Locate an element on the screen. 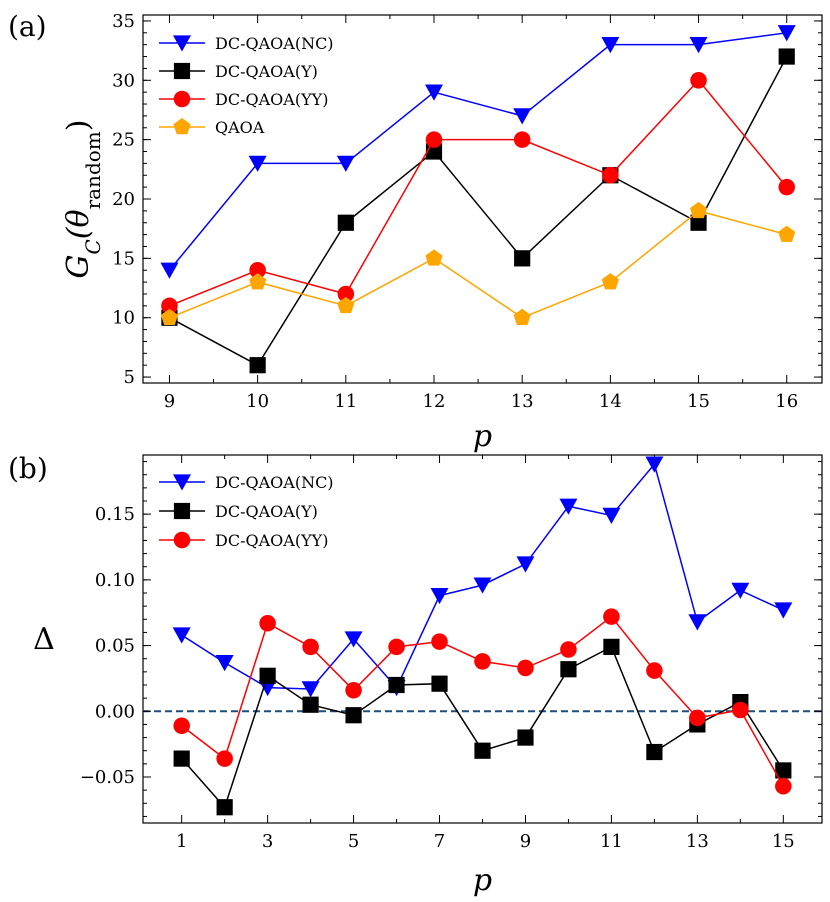 The height and width of the screenshot is (902, 830). x-tick-label: 5 is located at coordinates (353, 841).